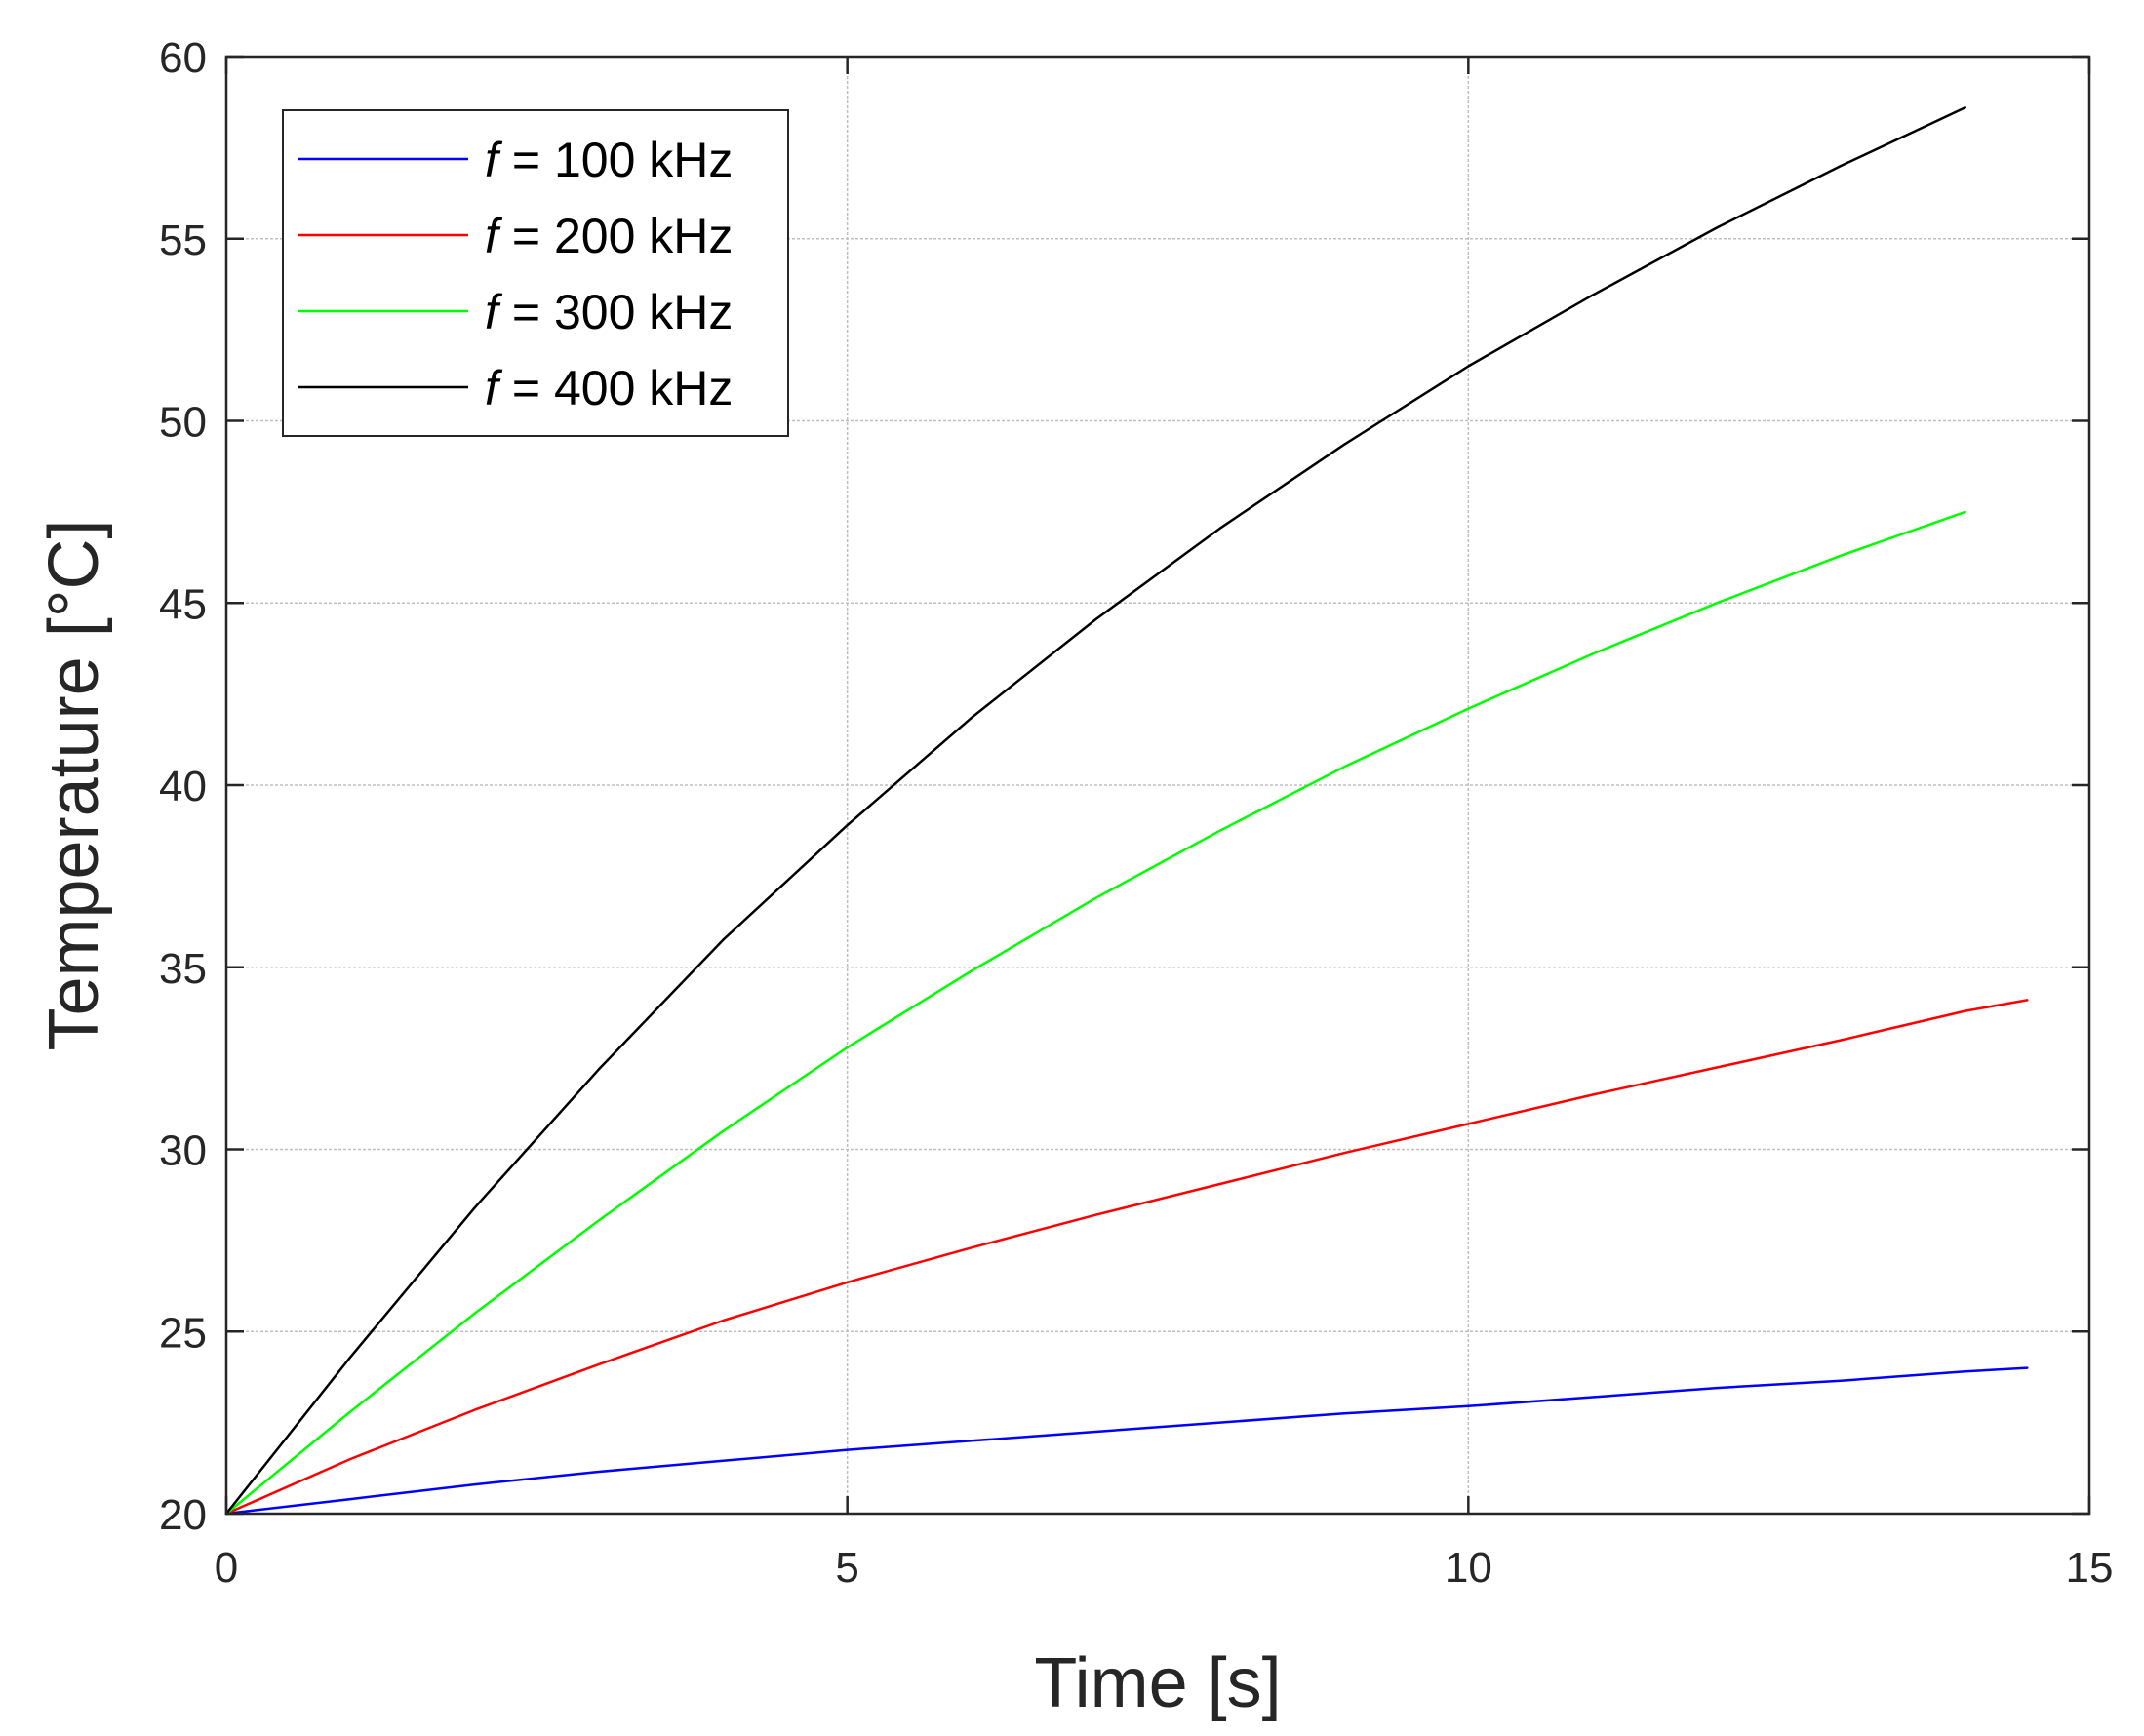 This screenshot has height=1736, width=2144. What do you see at coordinates (623, 236) in the screenshot?
I see `legend-value: = 200 kHz` at bounding box center [623, 236].